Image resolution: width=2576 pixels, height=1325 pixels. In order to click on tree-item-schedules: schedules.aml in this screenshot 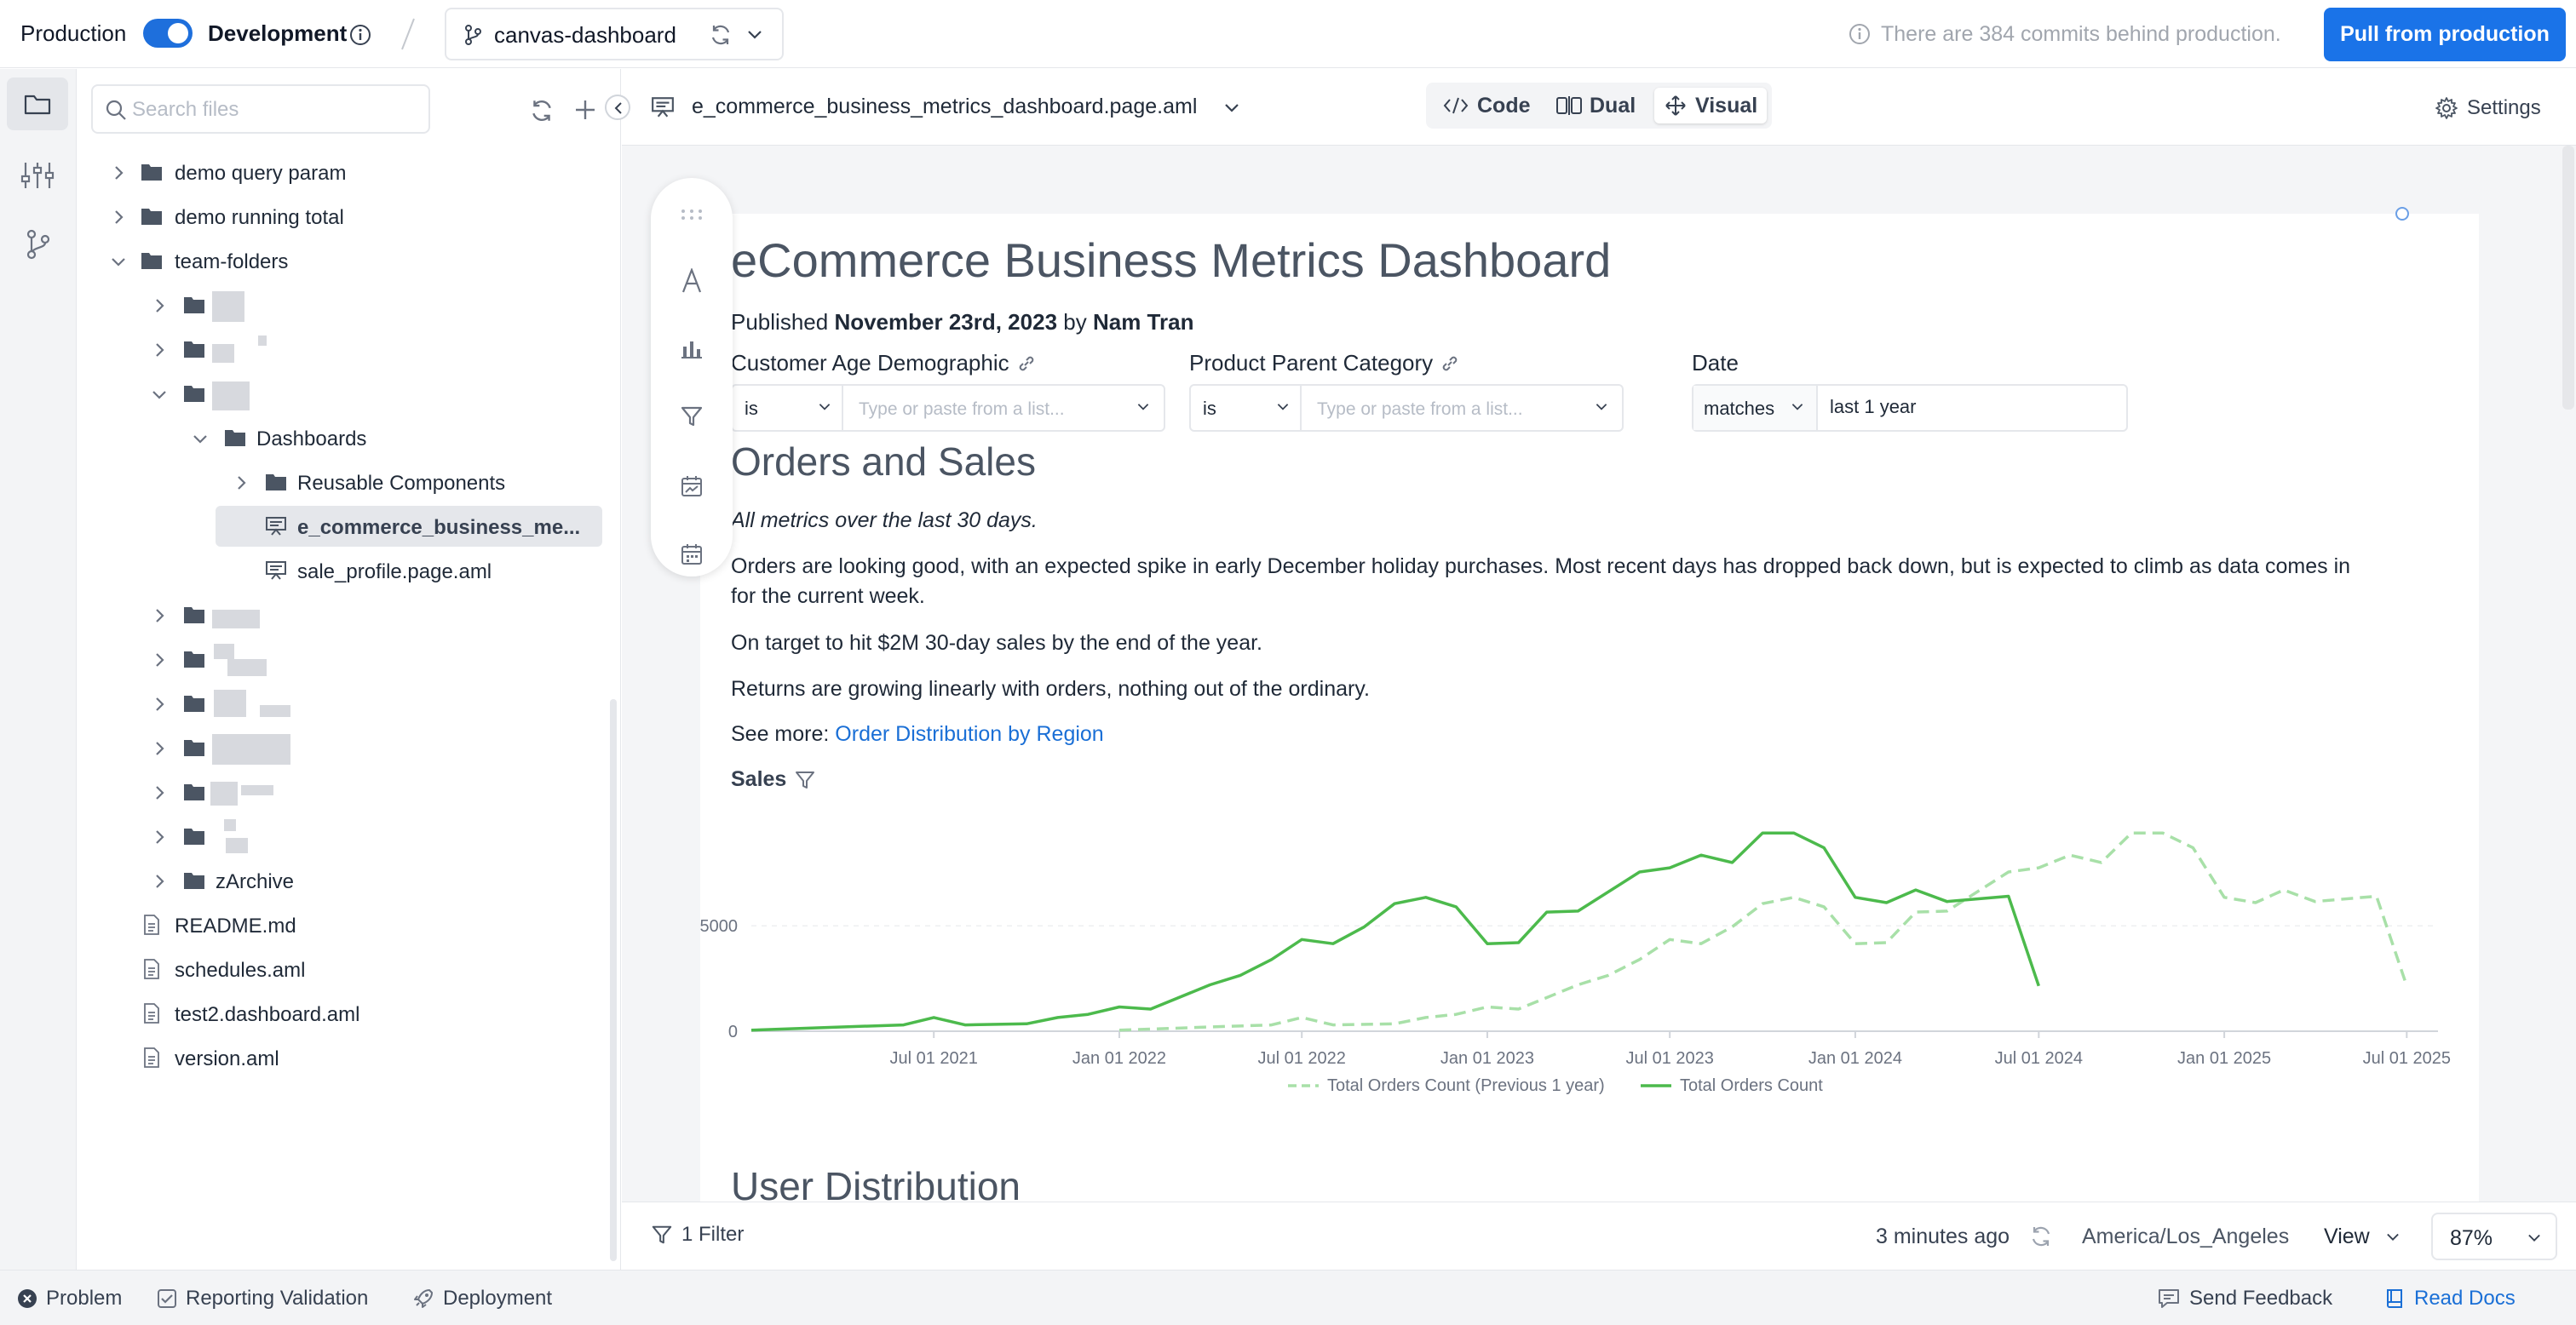, I will do `click(342, 970)`.